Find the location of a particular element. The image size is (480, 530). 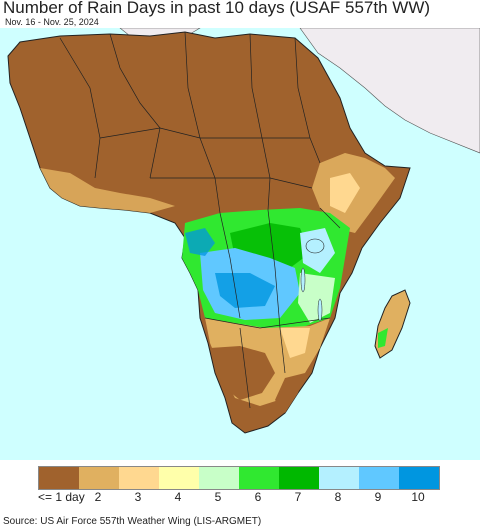

date-range: Nov. 16 - Nov. 25, 2024 is located at coordinates (52, 22).